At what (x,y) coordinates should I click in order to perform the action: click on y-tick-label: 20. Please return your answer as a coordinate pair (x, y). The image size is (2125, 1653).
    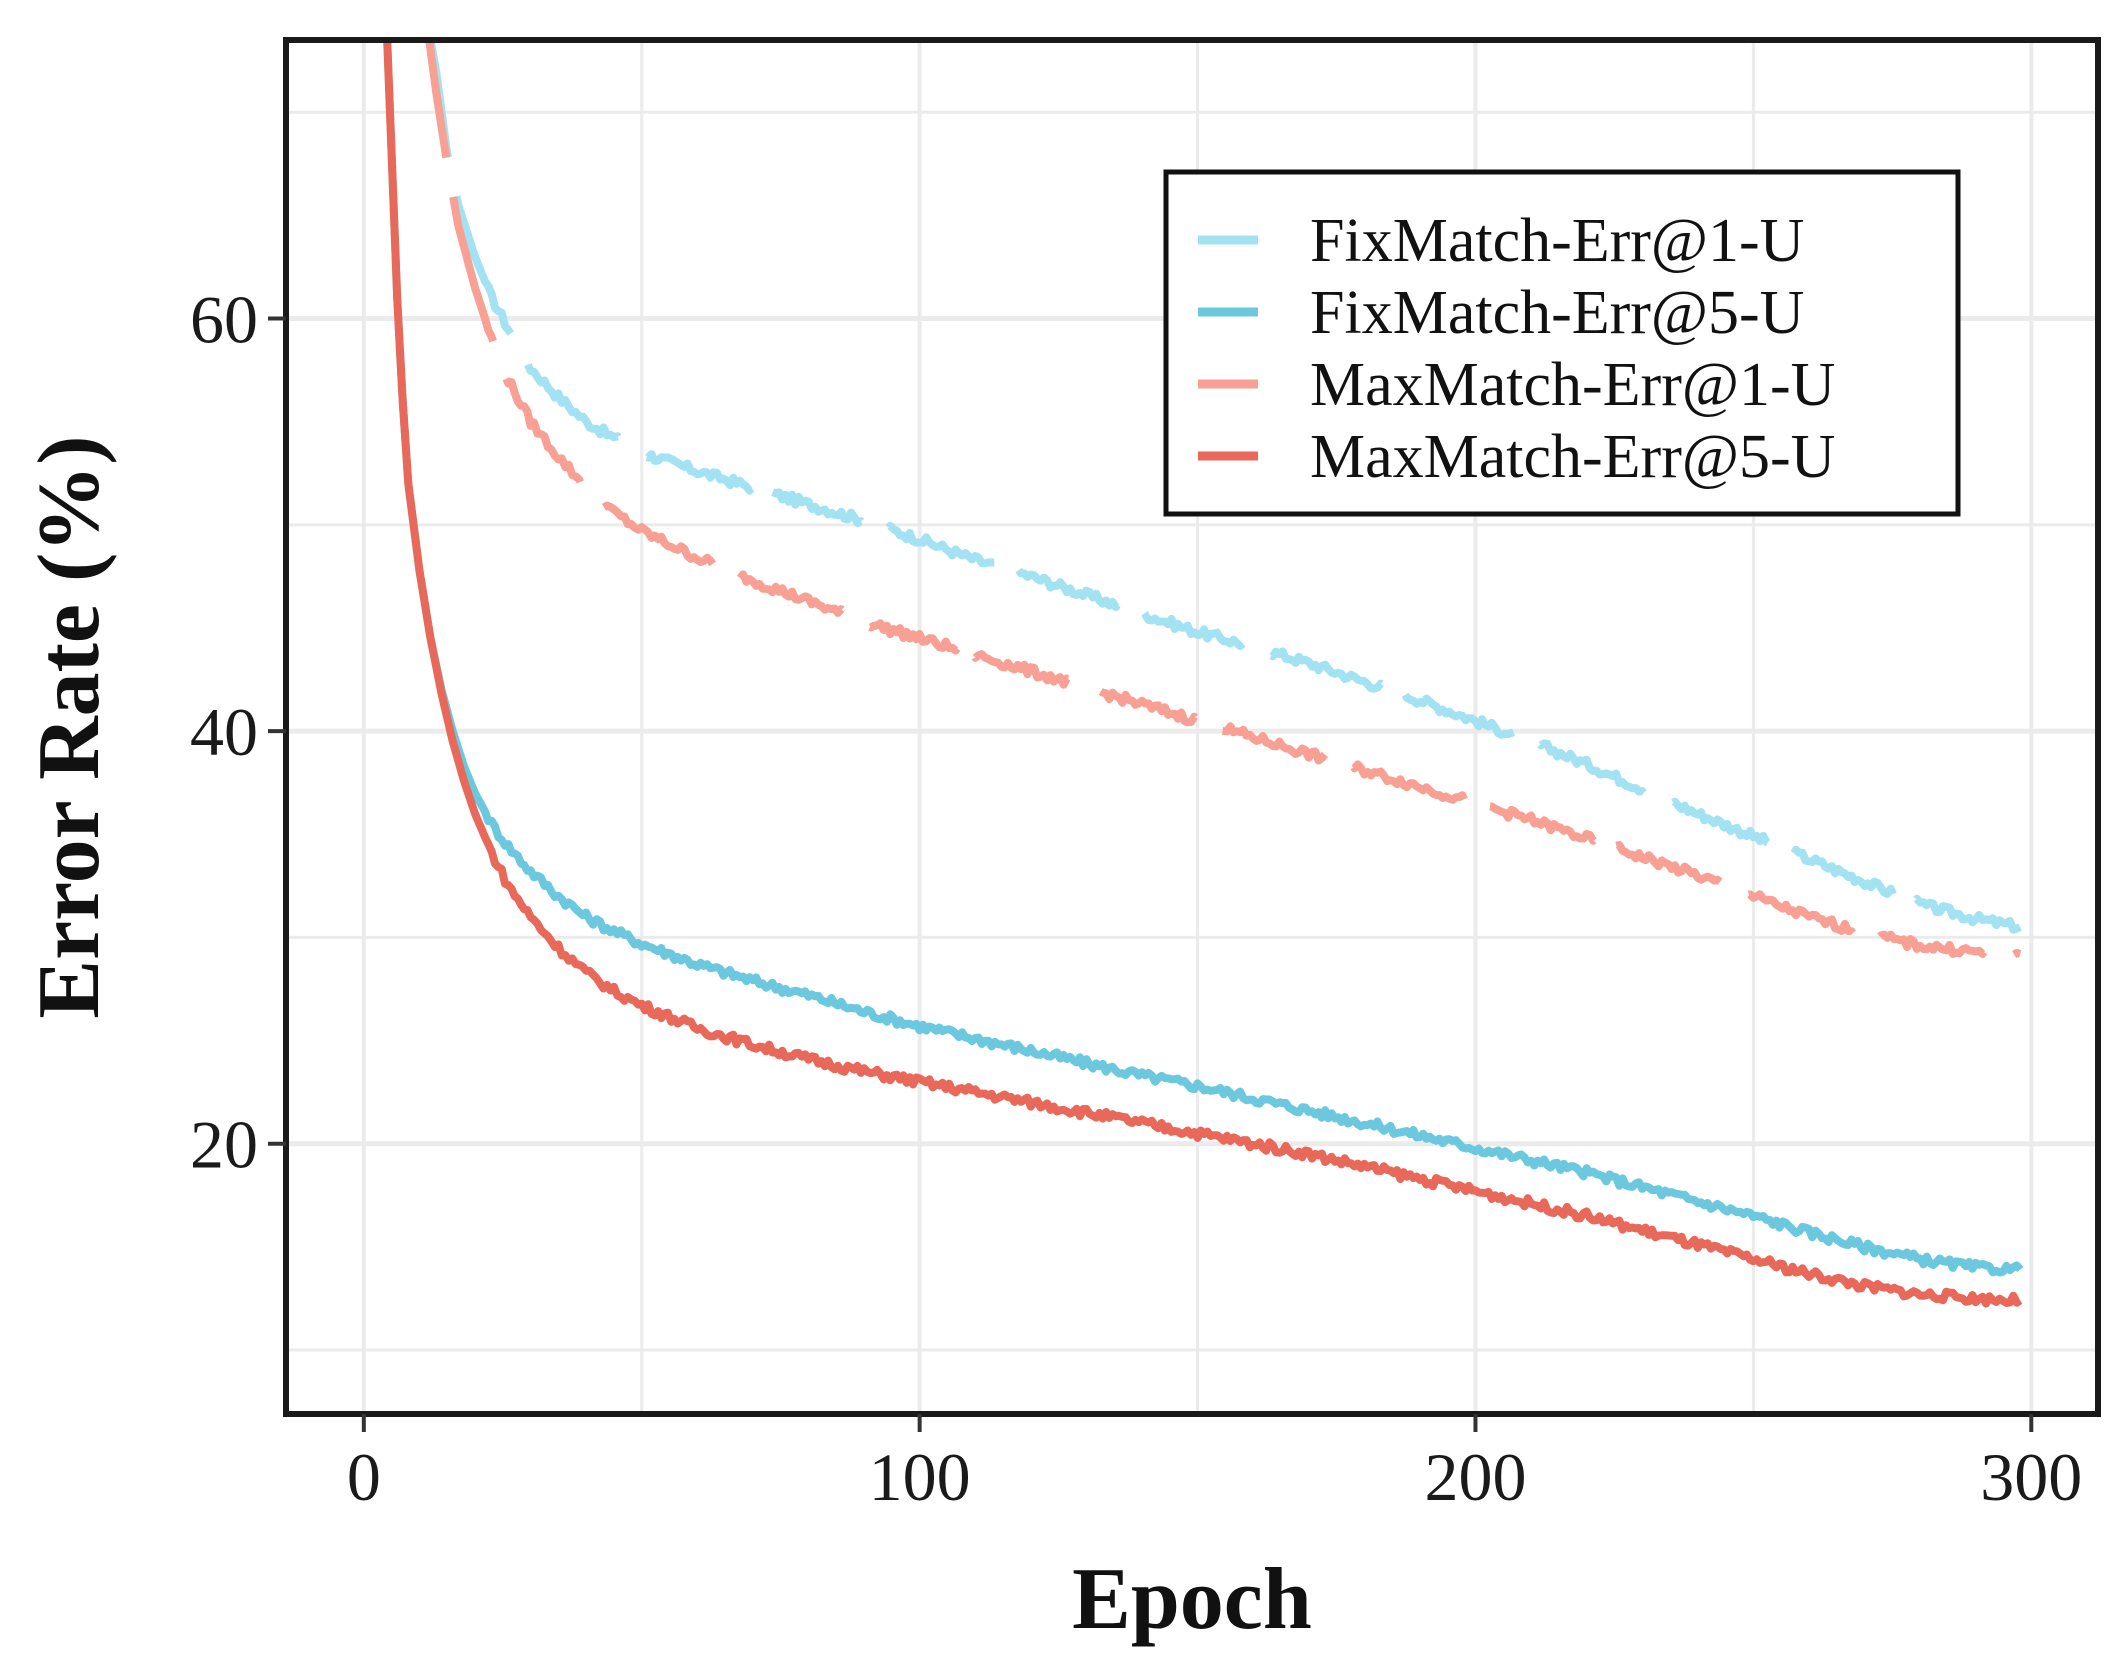
    Looking at the image, I should click on (224, 1145).